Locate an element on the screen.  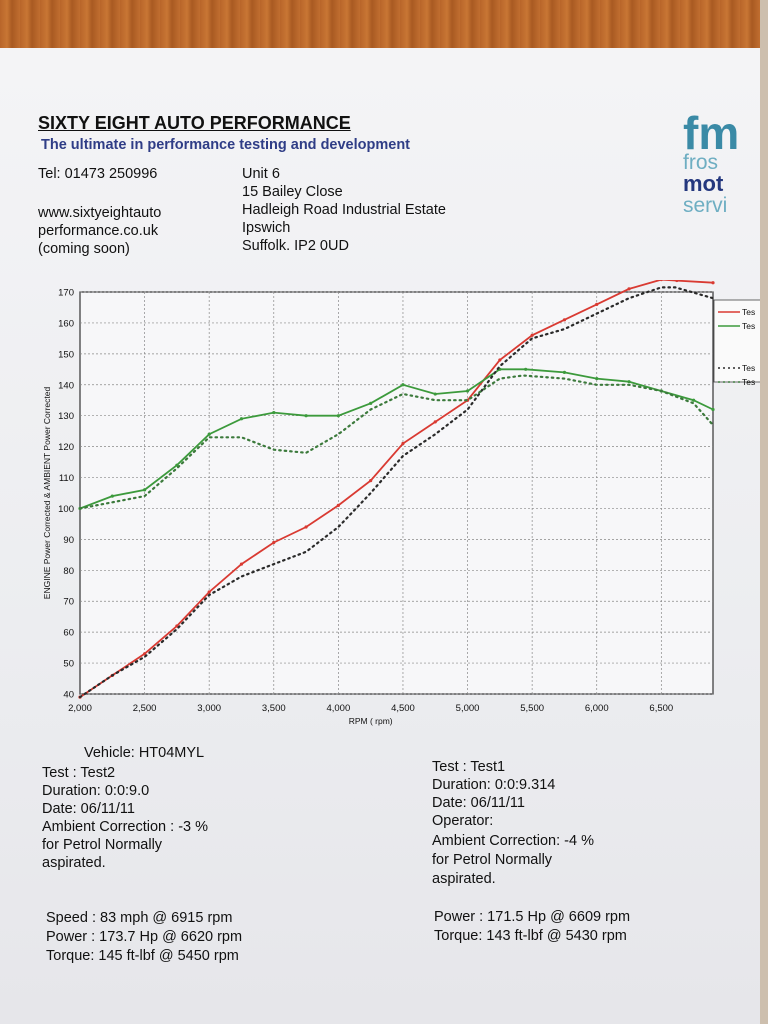
y-tick-label: 160 is located at coordinates (66, 323).